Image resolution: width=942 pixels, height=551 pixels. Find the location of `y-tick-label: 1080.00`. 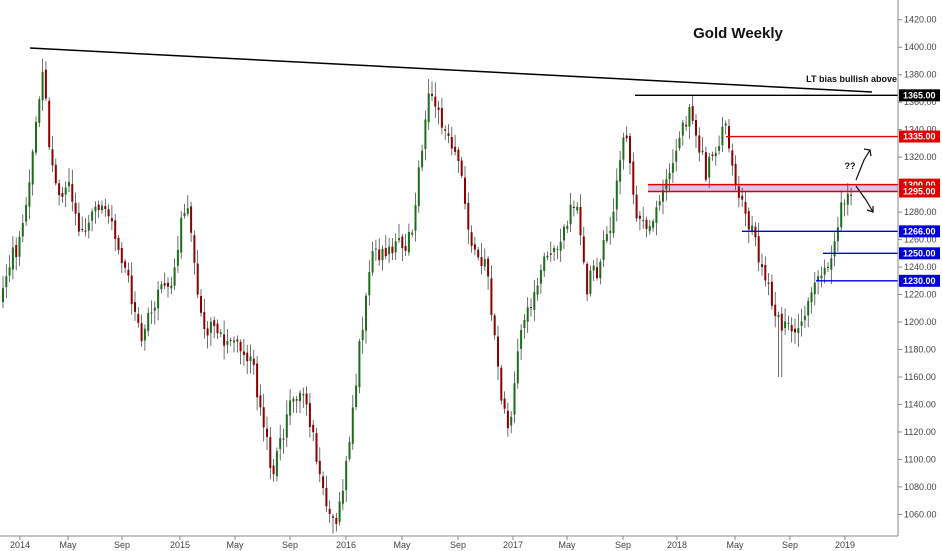

y-tick-label: 1080.00 is located at coordinates (920, 487).